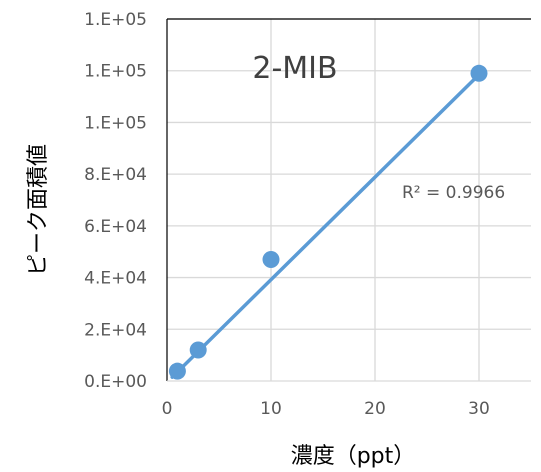 The width and height of the screenshot is (541, 472). I want to click on y-tick-label: 6.E+04, so click(115, 227).